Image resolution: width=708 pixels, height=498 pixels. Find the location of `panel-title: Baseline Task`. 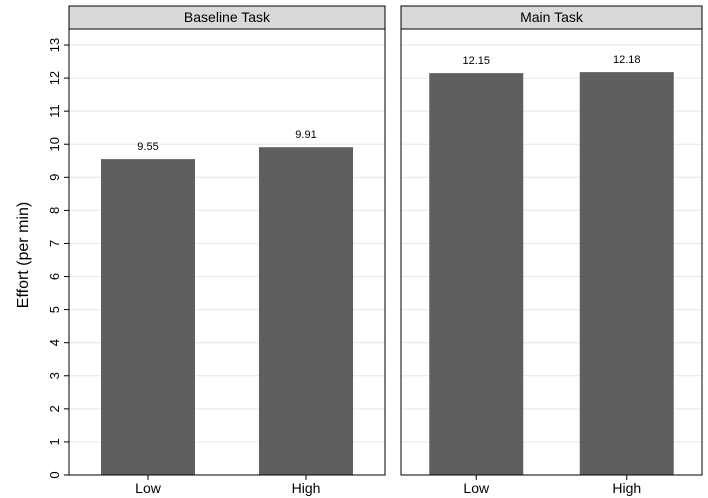

panel-title: Baseline Task is located at coordinates (227, 17).